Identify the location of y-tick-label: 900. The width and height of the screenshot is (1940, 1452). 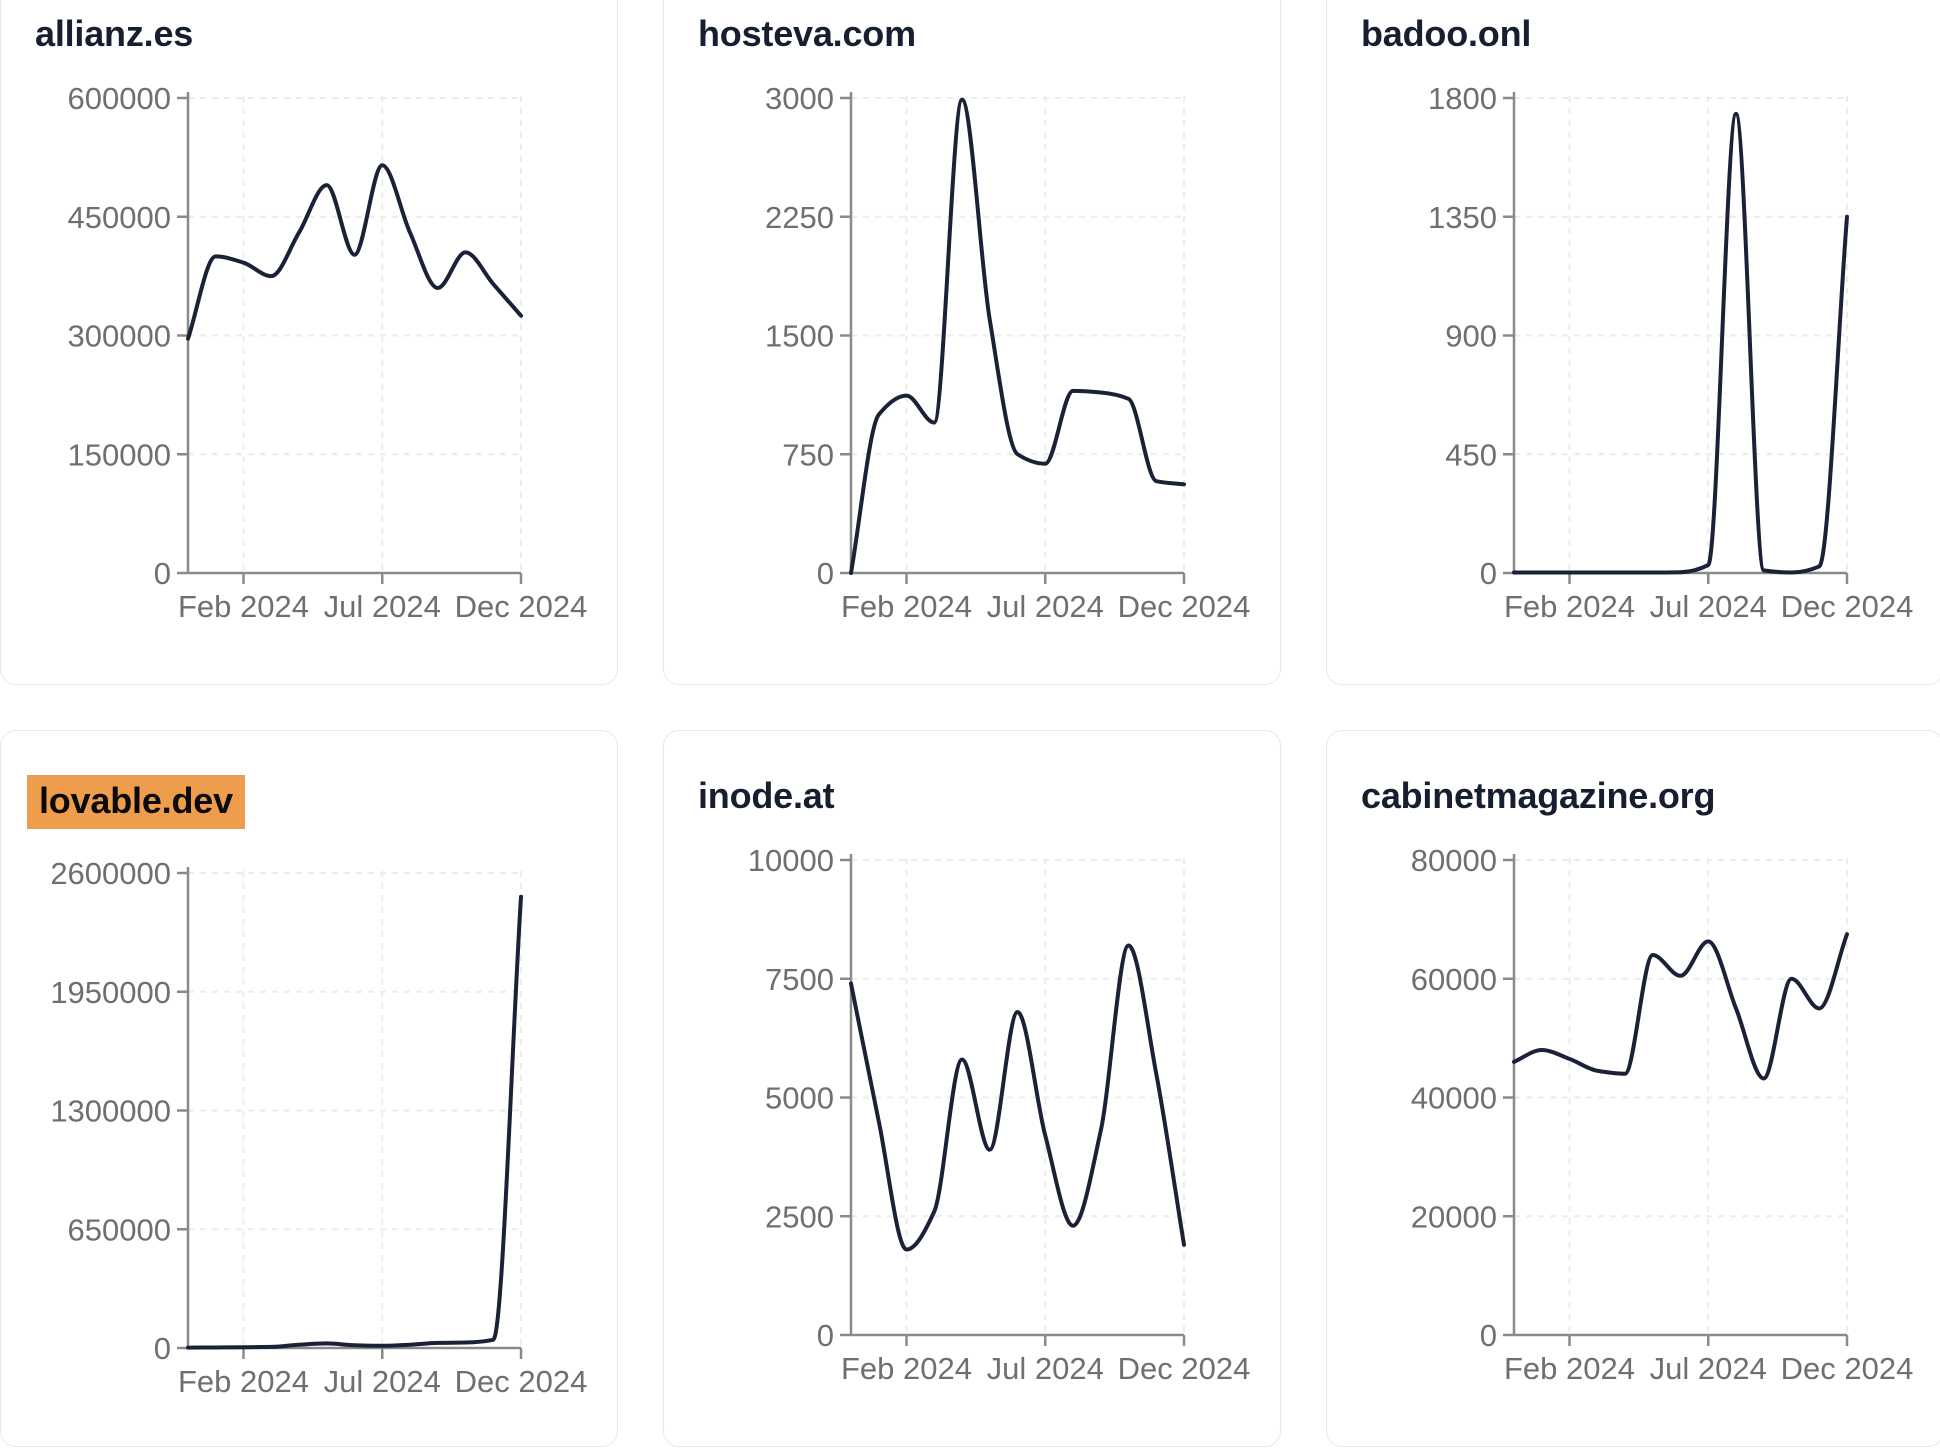
(1471, 336).